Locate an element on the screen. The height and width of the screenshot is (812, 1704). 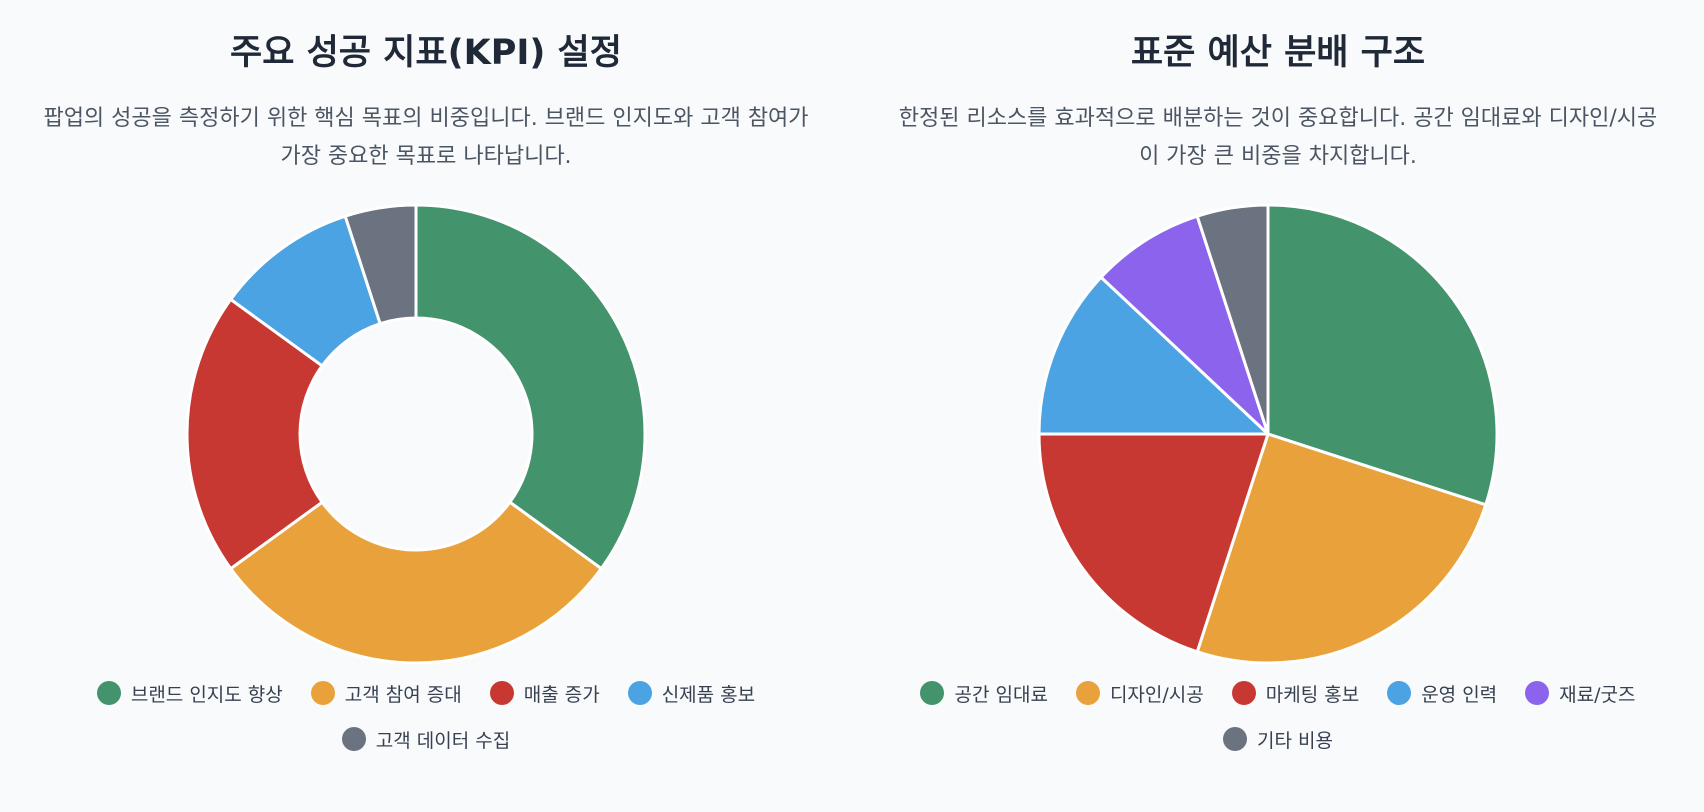
kpi-chart-title: 주요 성공 지표(KPI) 설정 is located at coordinates (426, 53).